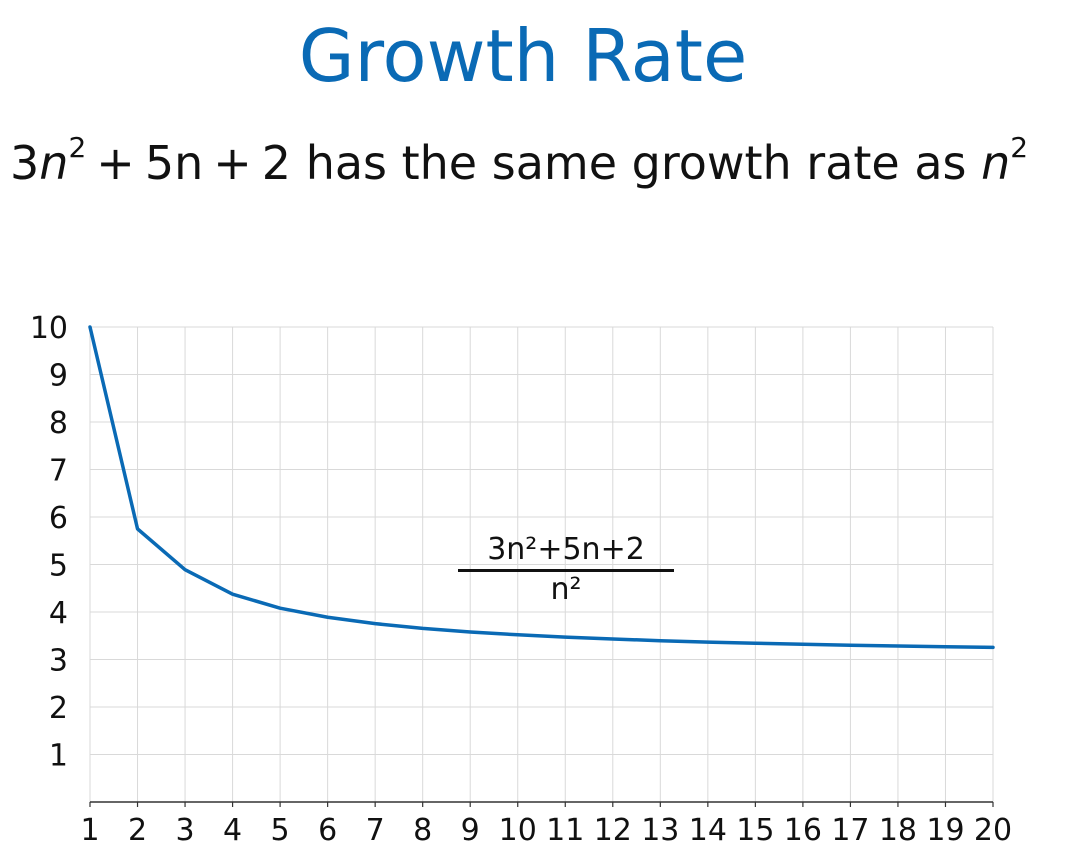  I want to click on x-tick-label: 10, so click(518, 830).